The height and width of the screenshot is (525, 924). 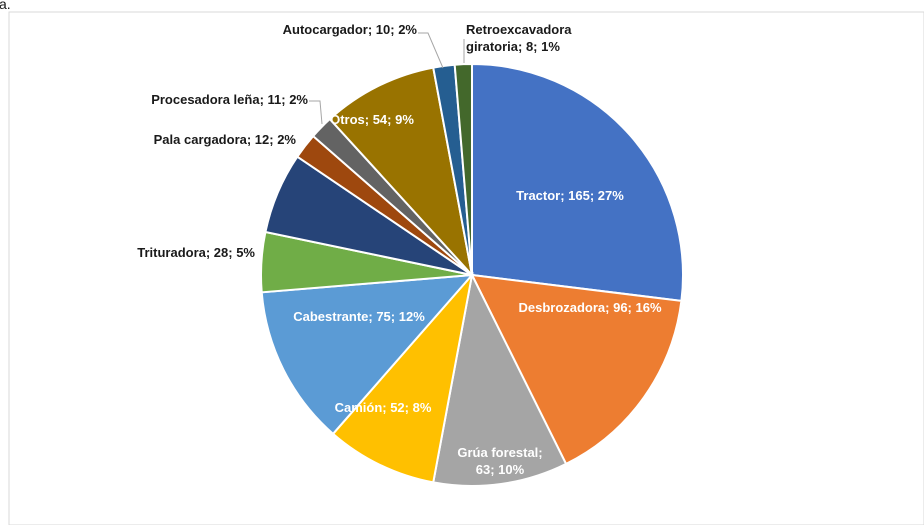 I want to click on data-label-line: Cabestrante; 75; 12%, so click(x=359, y=316).